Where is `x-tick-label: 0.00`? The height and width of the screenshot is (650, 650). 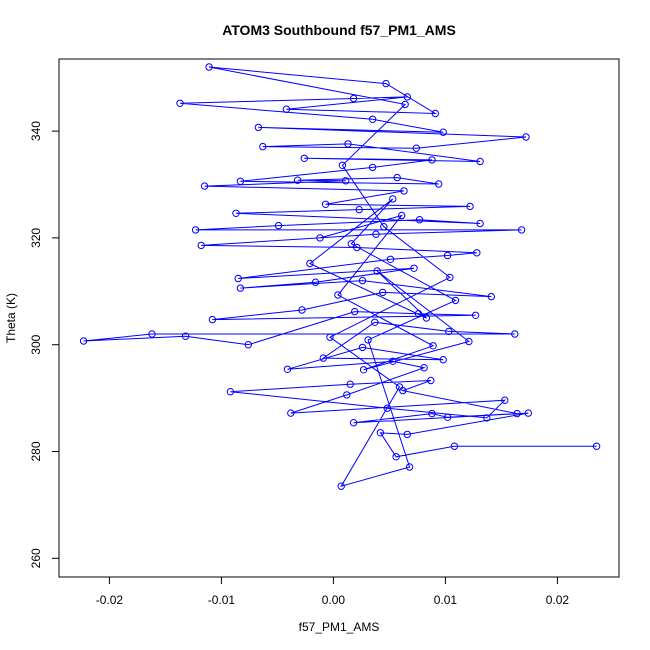
x-tick-label: 0.00 is located at coordinates (334, 600).